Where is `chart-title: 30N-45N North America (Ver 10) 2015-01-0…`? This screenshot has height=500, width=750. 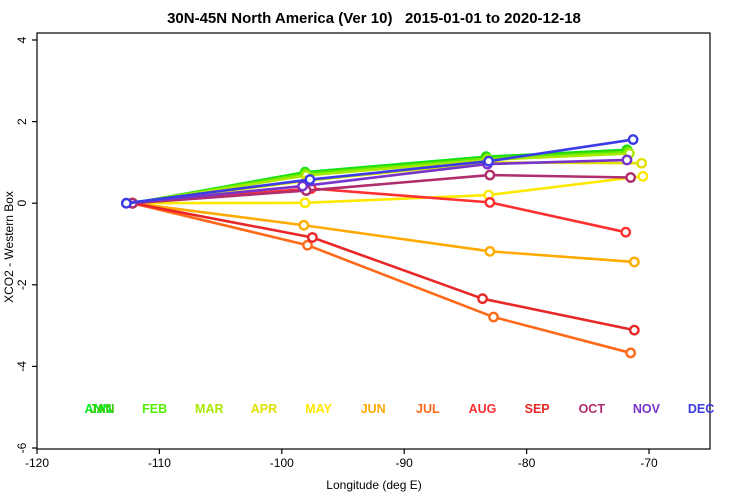
chart-title: 30N-45N North America (Ver 10) 2015-01-0… is located at coordinates (374, 18).